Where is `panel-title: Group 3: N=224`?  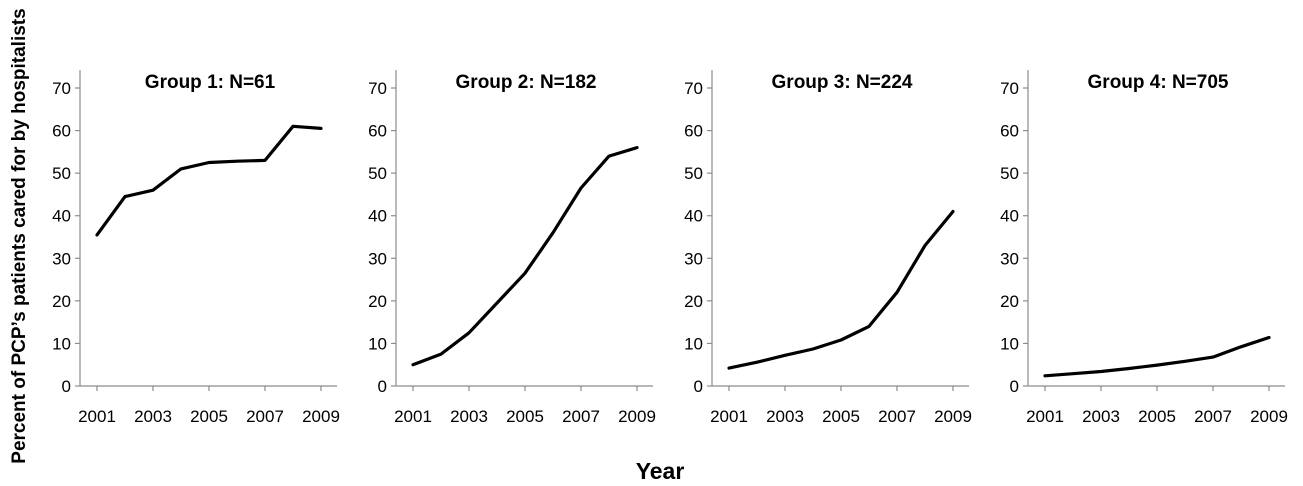
panel-title: Group 3: N=224 is located at coordinates (842, 82).